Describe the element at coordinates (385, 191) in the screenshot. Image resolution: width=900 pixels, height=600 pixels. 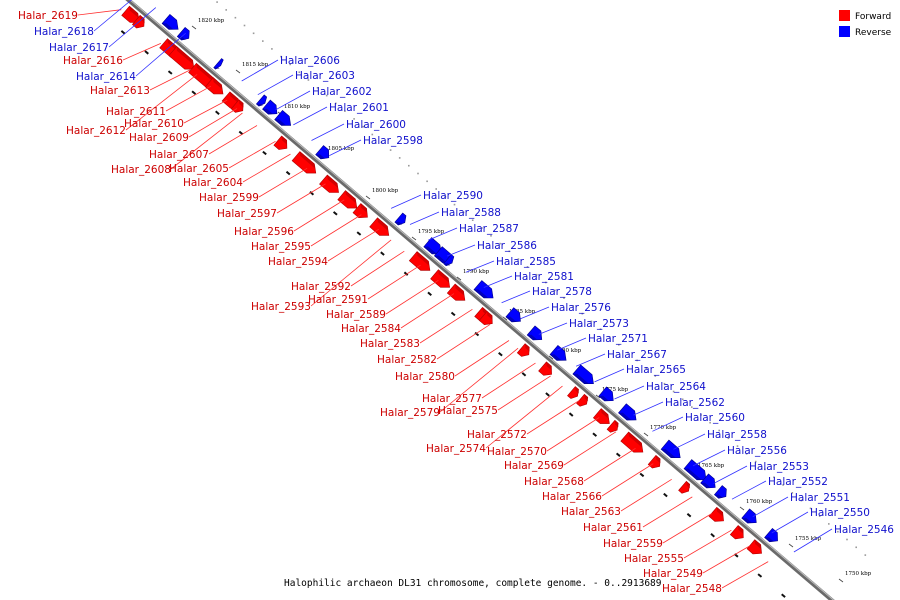
I see `position-tick-label: 1800 kbp` at that location.